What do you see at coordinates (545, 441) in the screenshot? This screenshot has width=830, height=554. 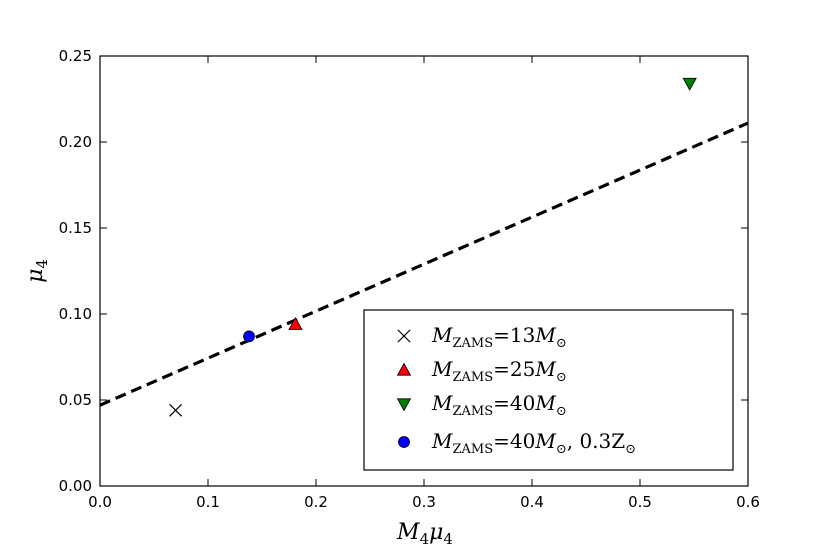 I see `legend-3-m2: M` at bounding box center [545, 441].